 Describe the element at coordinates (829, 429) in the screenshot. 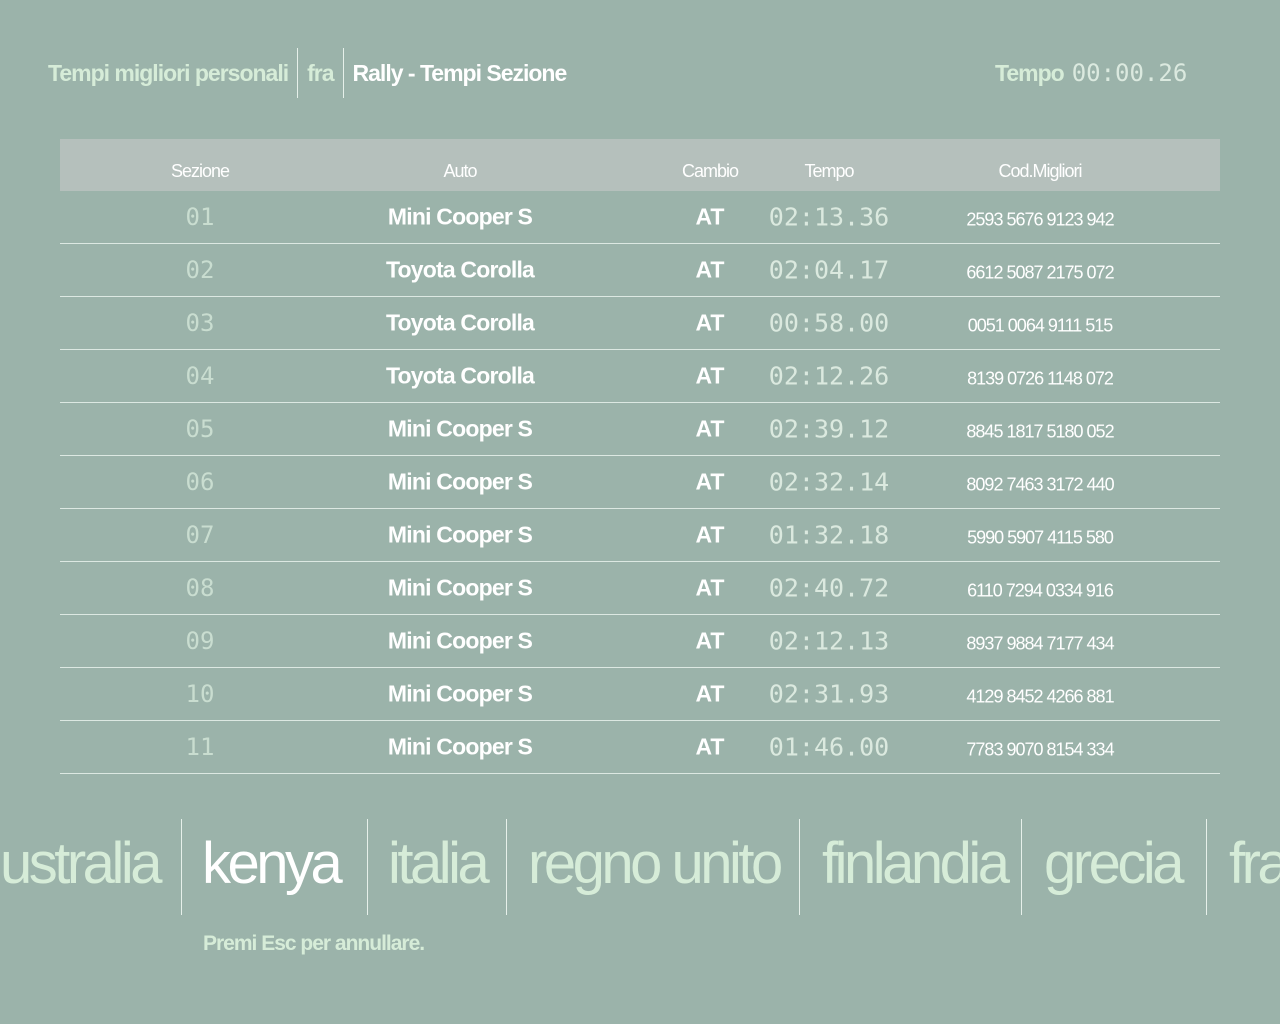

I see `section-time: 02:39.12` at that location.